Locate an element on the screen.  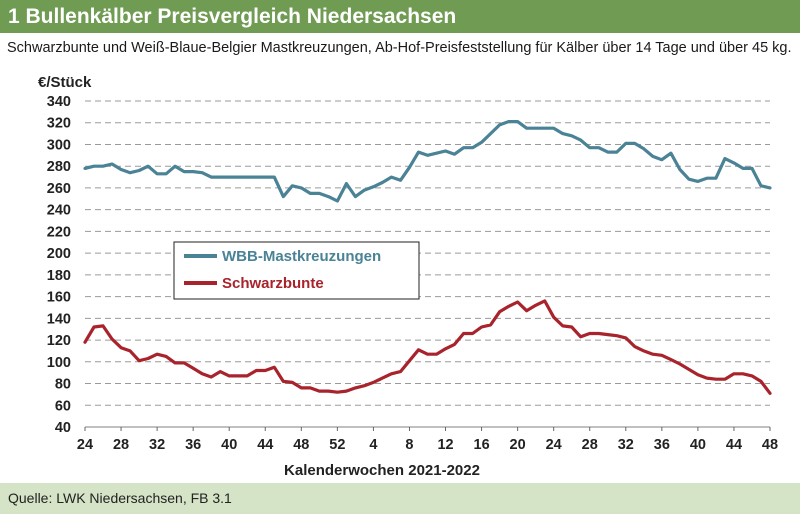
y-tick-label: 300 is located at coordinates (59, 145).